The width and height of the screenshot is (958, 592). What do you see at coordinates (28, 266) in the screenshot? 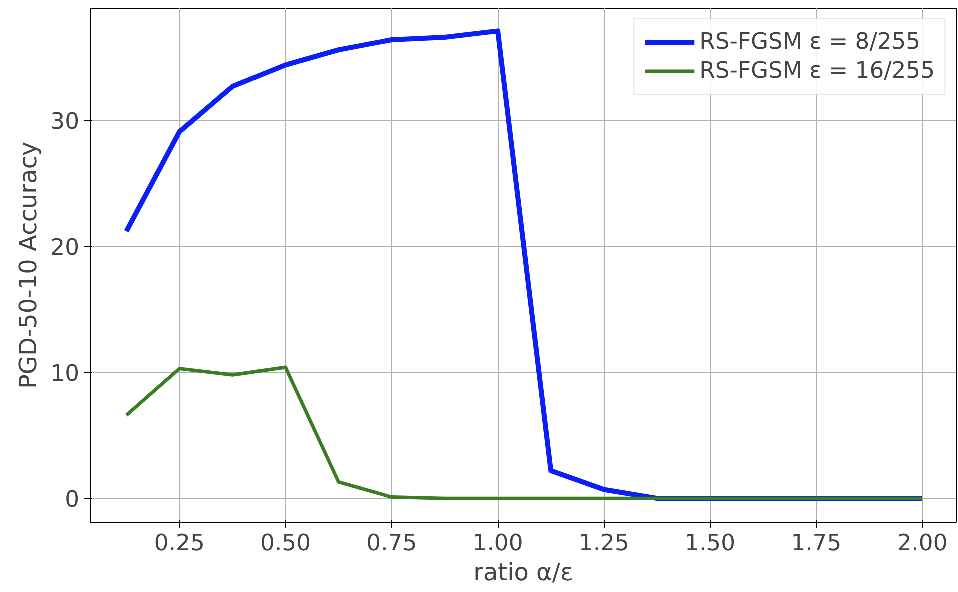
I see `y-axis-title: PGD-50-10 Accuracy` at bounding box center [28, 266].